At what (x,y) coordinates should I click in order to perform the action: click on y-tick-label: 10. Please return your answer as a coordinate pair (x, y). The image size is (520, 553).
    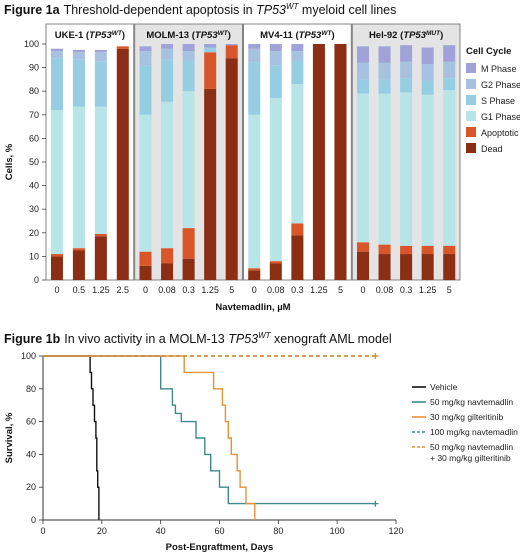
    Looking at the image, I should click on (34, 256).